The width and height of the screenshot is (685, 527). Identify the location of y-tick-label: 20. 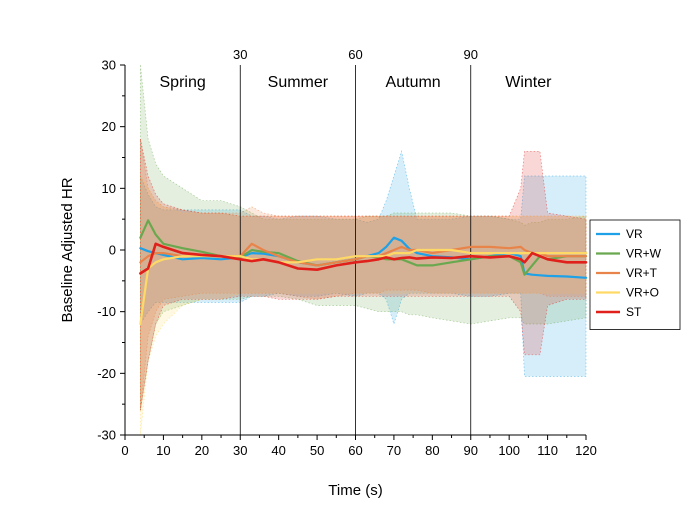
(109, 126).